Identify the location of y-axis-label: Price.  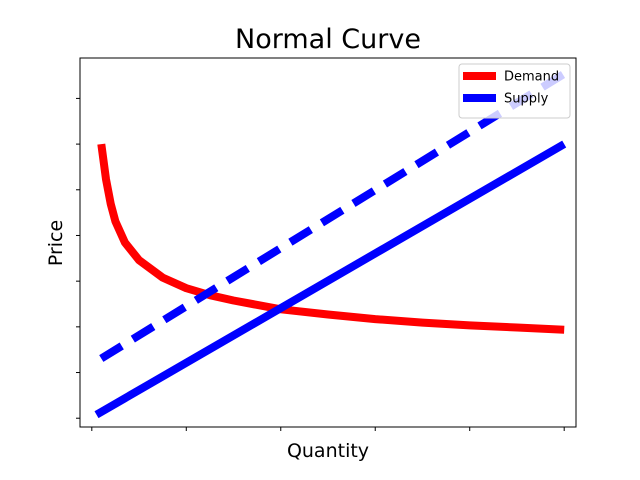
(56, 243).